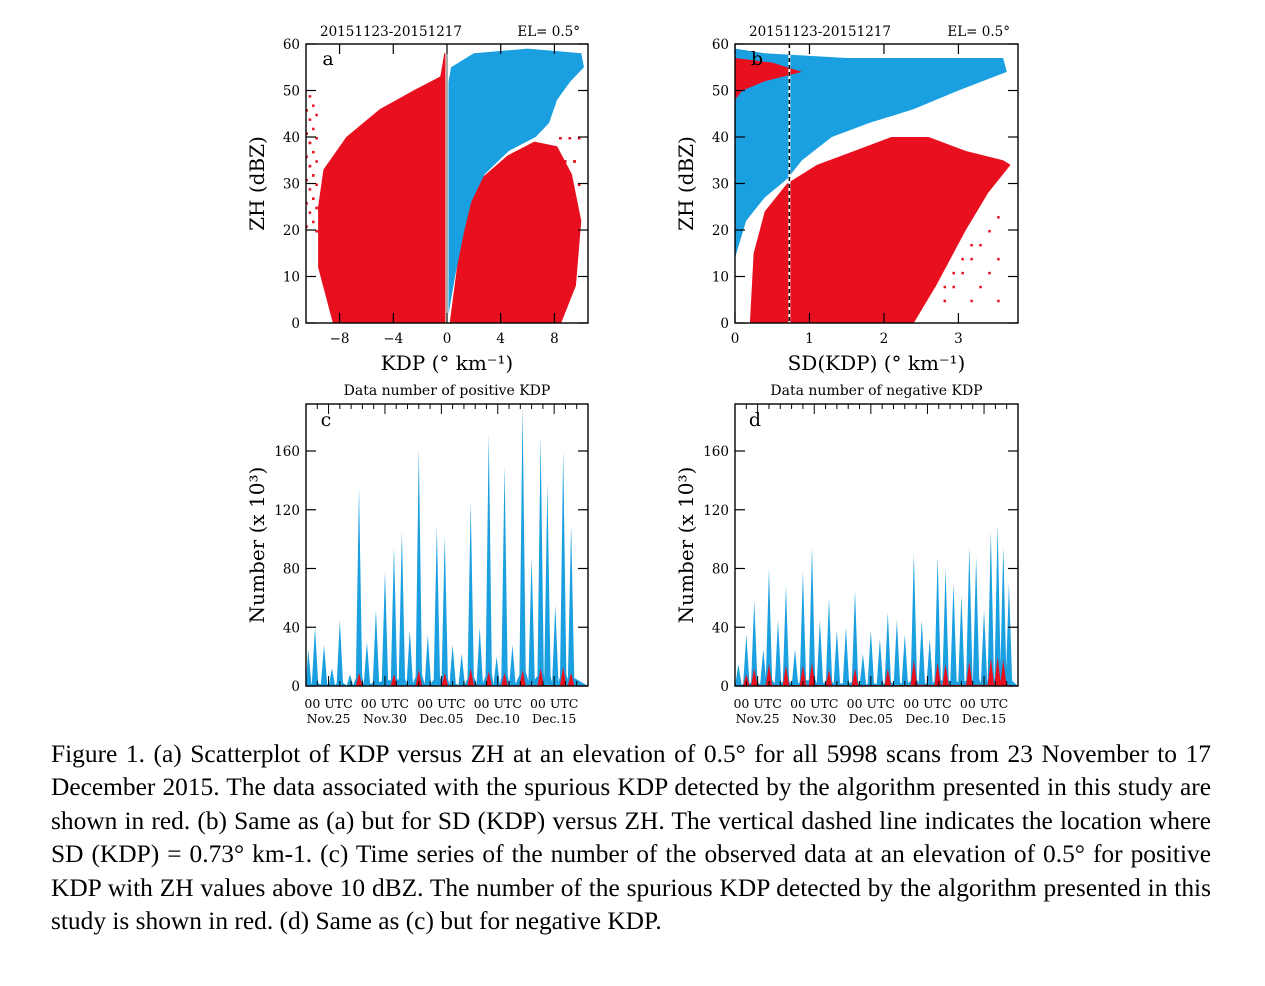 Image resolution: width=1265 pixels, height=986 pixels. Describe the element at coordinates (720, 45) in the screenshot. I see `panel-b-ytick-label: 60` at that location.